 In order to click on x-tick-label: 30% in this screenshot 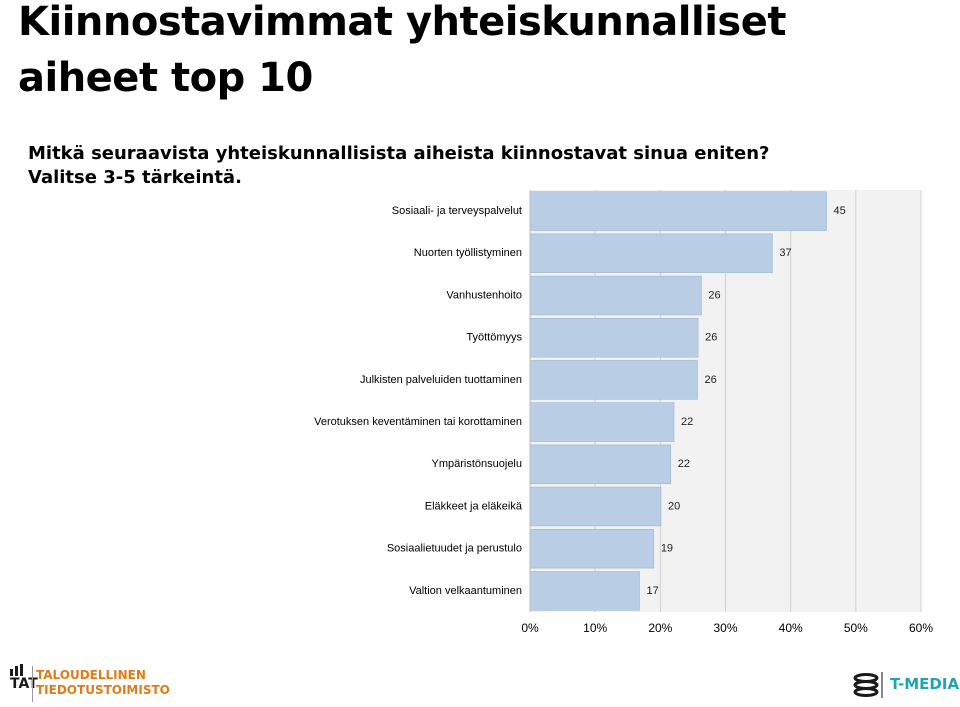, I will do `click(725, 628)`.